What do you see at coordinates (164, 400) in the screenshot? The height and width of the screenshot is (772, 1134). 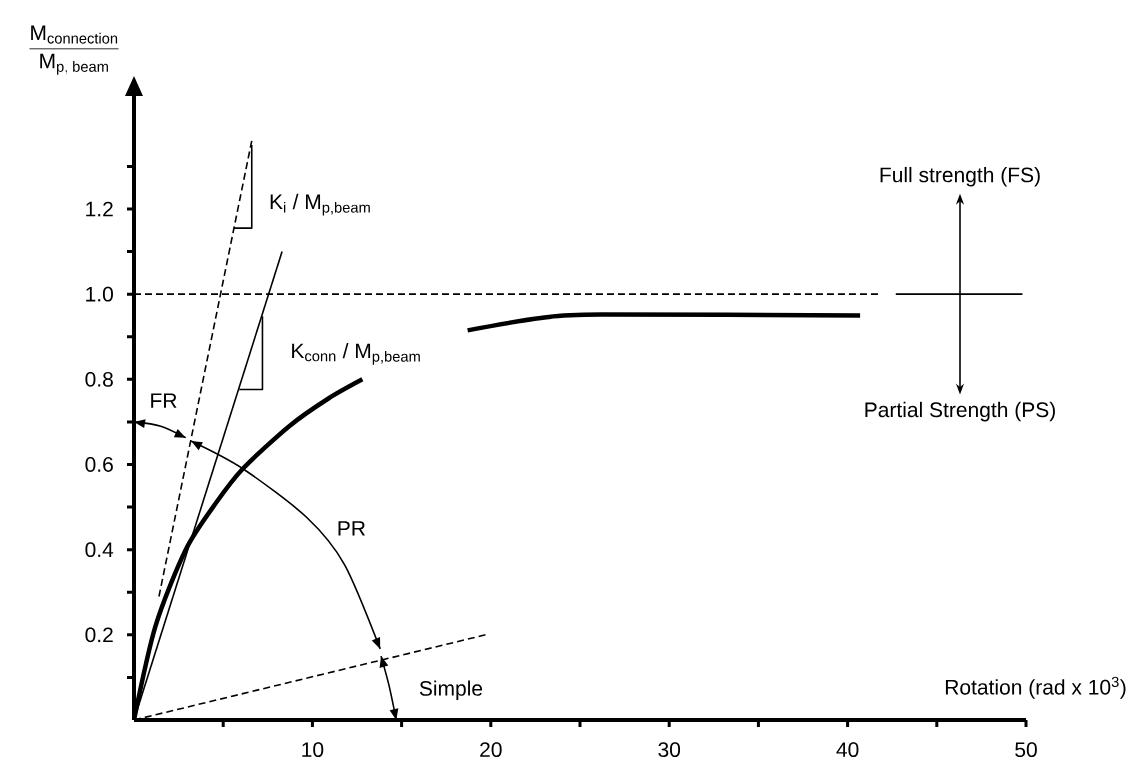 I see `annotation: FR` at bounding box center [164, 400].